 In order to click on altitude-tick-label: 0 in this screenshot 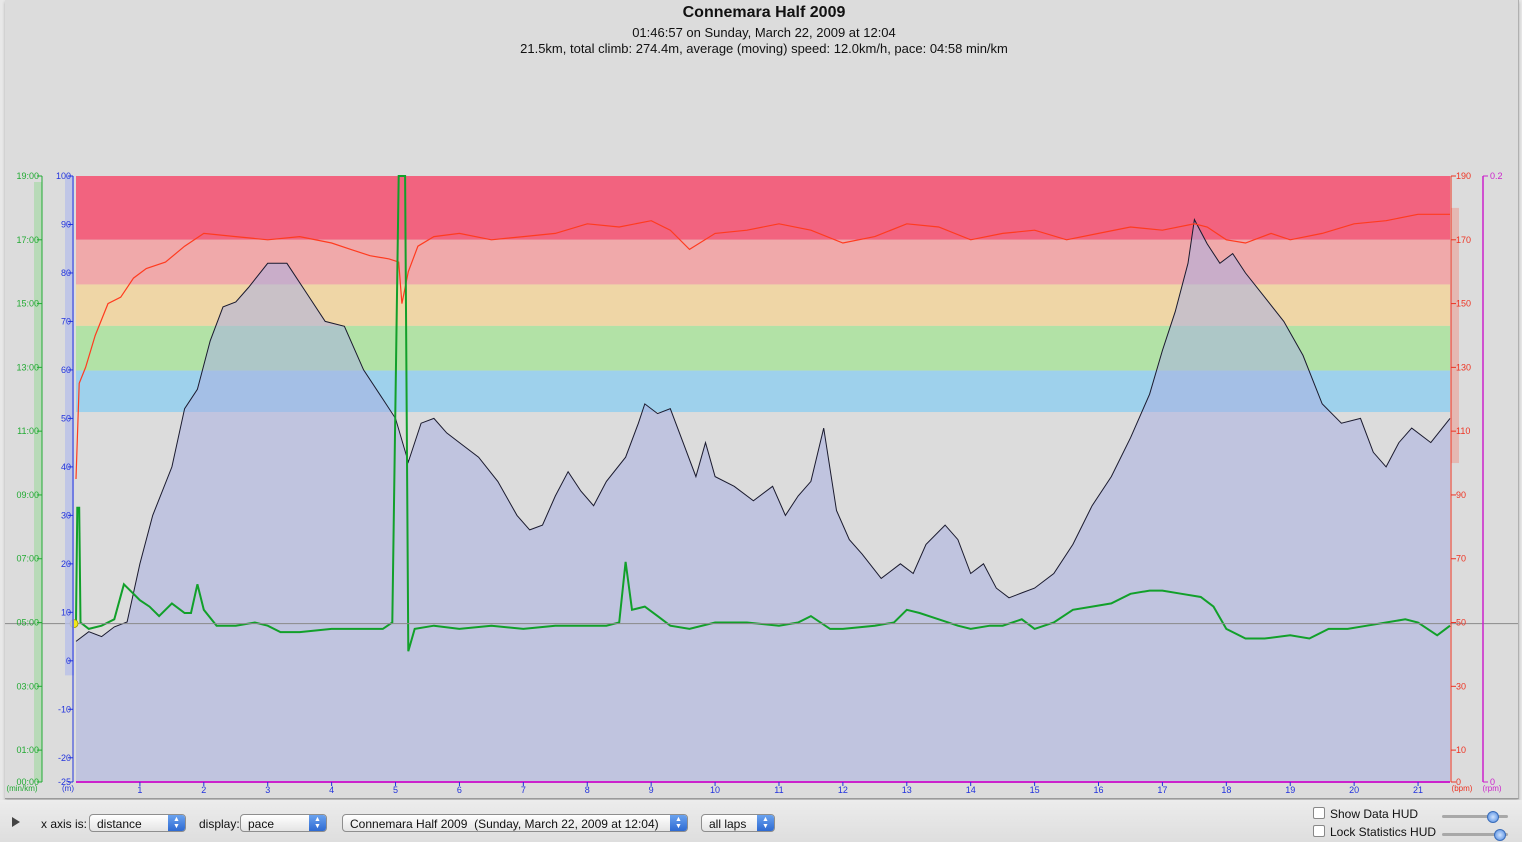, I will do `click(68, 661)`.